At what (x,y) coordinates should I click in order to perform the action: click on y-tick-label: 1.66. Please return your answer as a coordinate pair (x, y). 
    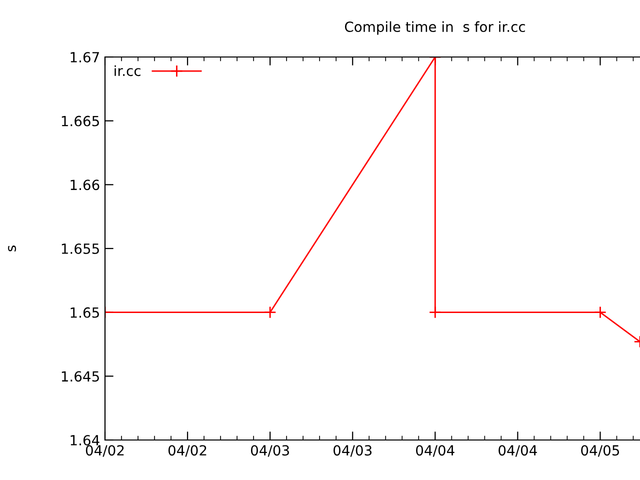
    Looking at the image, I should click on (85, 185).